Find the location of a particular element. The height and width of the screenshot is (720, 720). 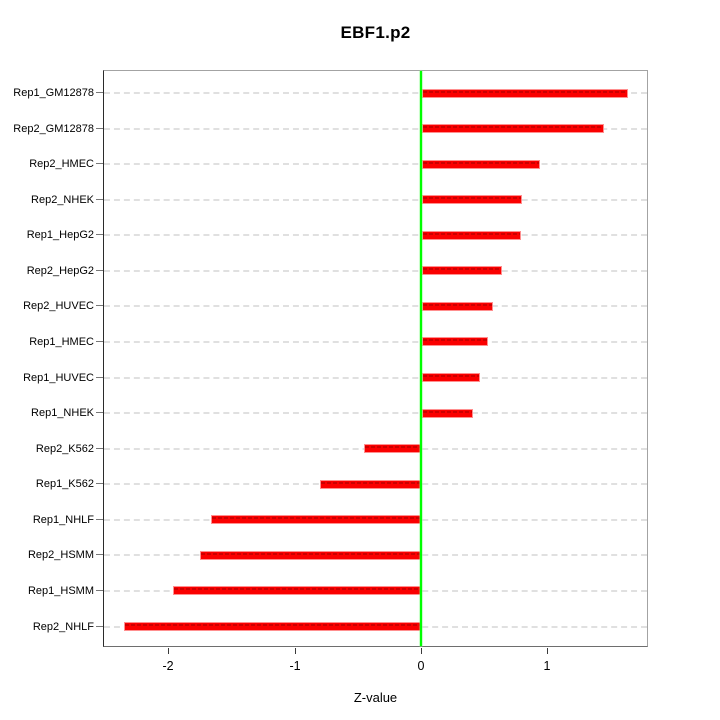

bar-Rep2_HUVEC is located at coordinates (457, 306).